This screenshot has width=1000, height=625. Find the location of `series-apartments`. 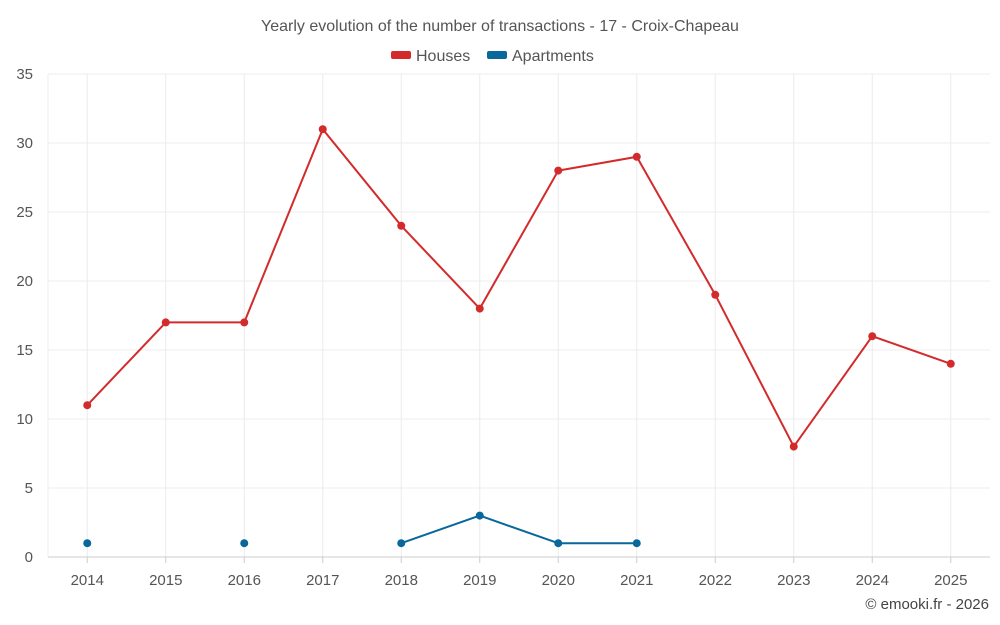

series-apartments is located at coordinates (362, 529).